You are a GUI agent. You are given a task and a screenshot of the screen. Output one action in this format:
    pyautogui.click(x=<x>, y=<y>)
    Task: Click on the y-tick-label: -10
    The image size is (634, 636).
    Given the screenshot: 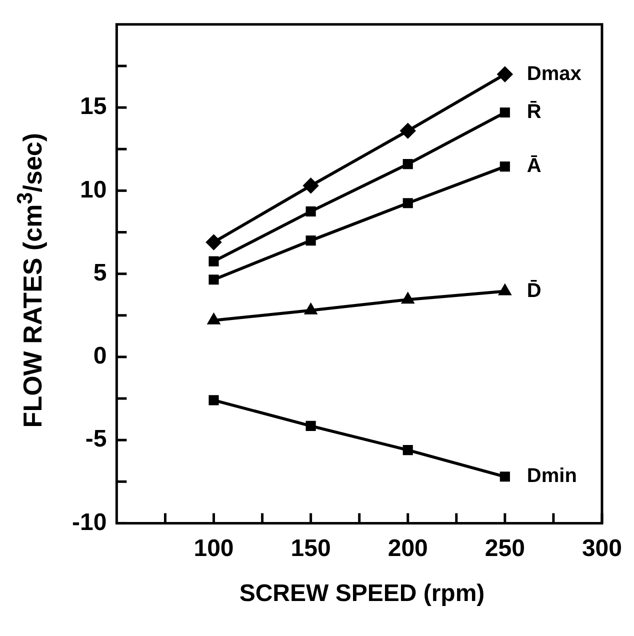 What is the action you would take?
    pyautogui.click(x=89, y=522)
    